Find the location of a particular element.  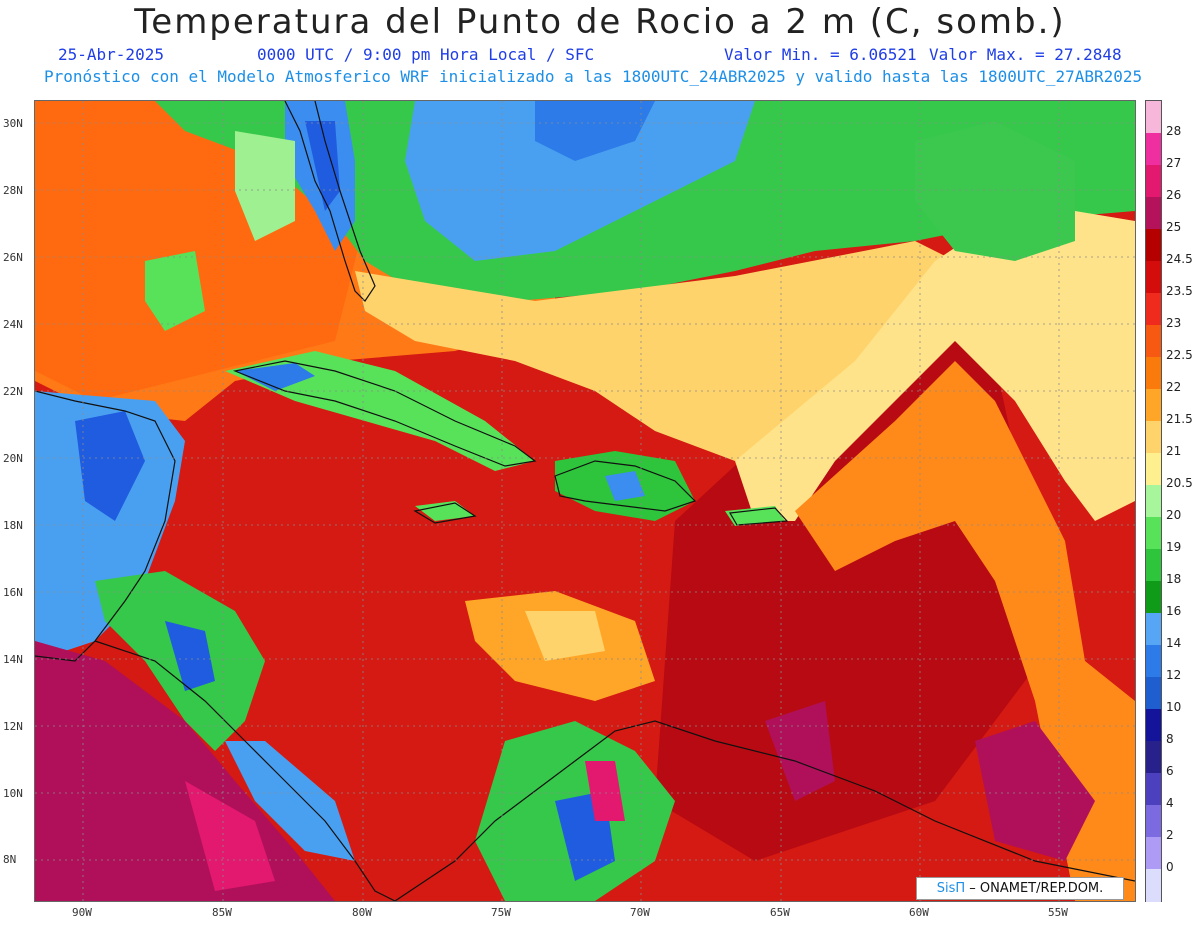

costa-rica-blue is located at coordinates (290, 801).